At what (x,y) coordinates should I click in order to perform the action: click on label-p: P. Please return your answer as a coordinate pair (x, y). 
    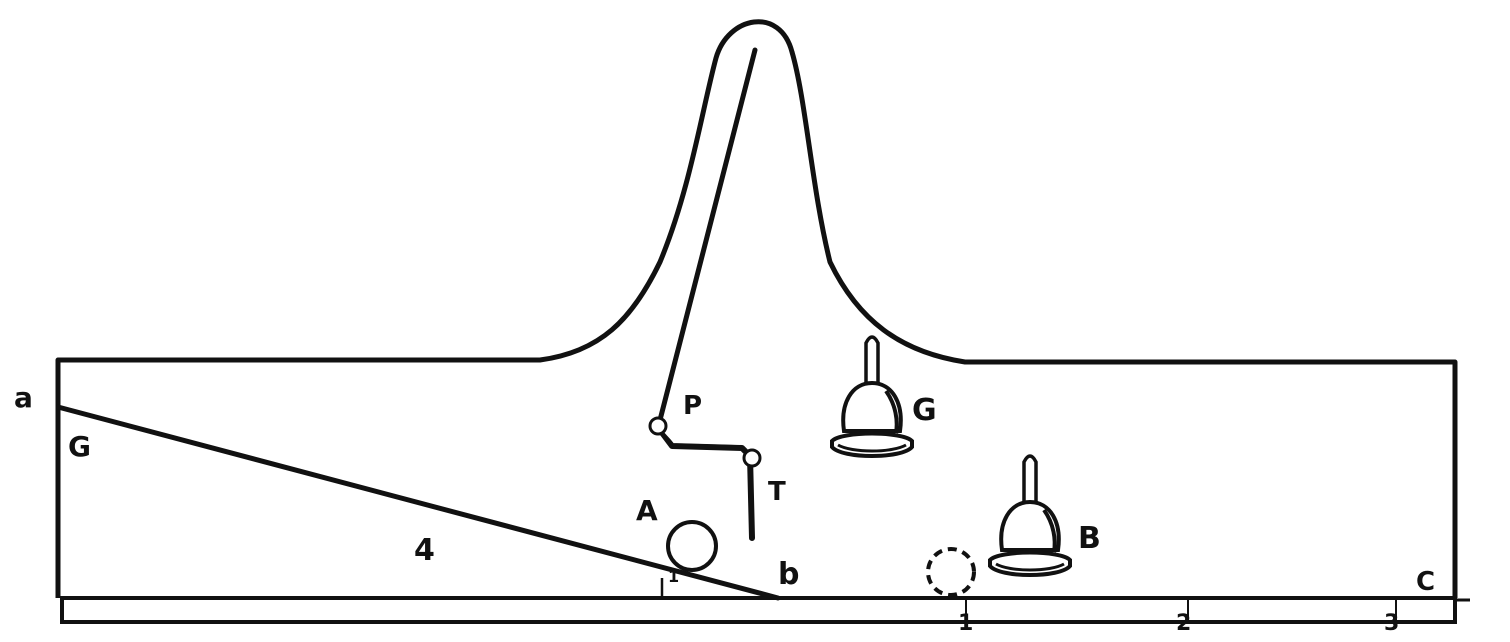
    Looking at the image, I should click on (692, 406).